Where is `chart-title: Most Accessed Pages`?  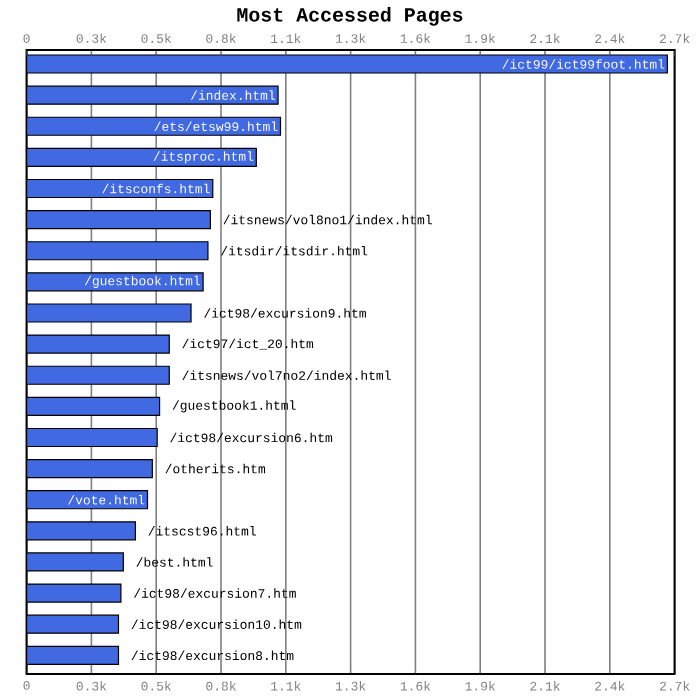
chart-title: Most Accessed Pages is located at coordinates (350, 16).